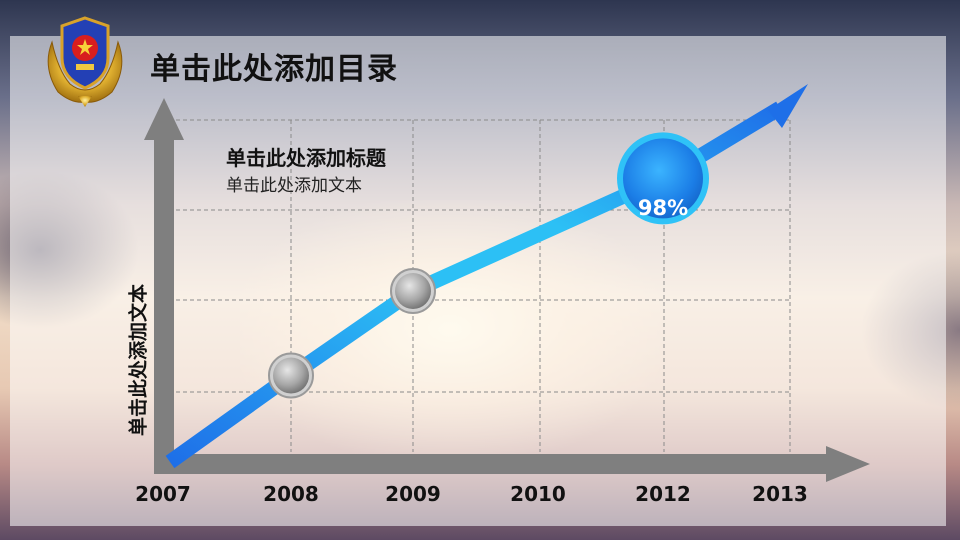 This screenshot has width=960, height=540. Describe the element at coordinates (663, 178) in the screenshot. I see `highlight-marker` at that location.